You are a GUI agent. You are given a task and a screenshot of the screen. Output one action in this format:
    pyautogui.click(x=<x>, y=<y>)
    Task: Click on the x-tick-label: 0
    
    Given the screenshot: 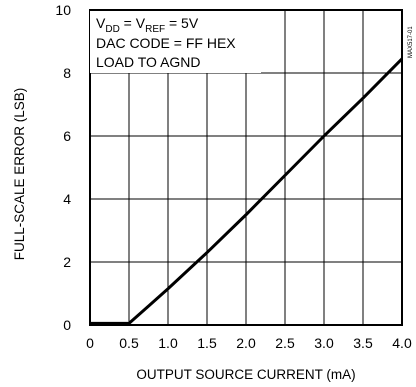 What is the action you would take?
    pyautogui.click(x=90, y=343)
    